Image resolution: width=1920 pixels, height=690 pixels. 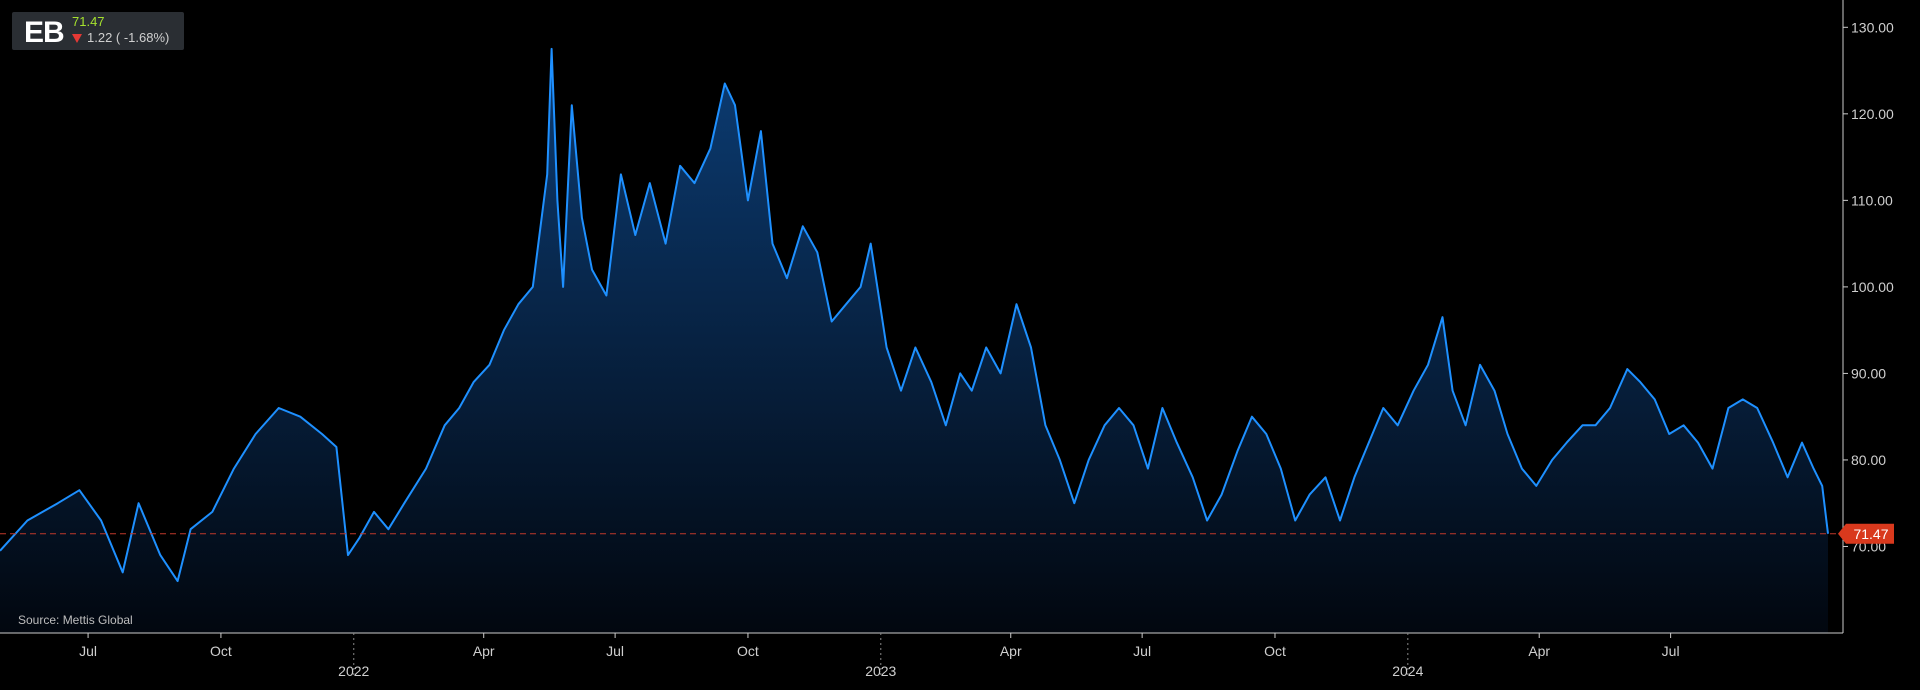 I want to click on y-tick-label: 120.00, so click(x=1872, y=114).